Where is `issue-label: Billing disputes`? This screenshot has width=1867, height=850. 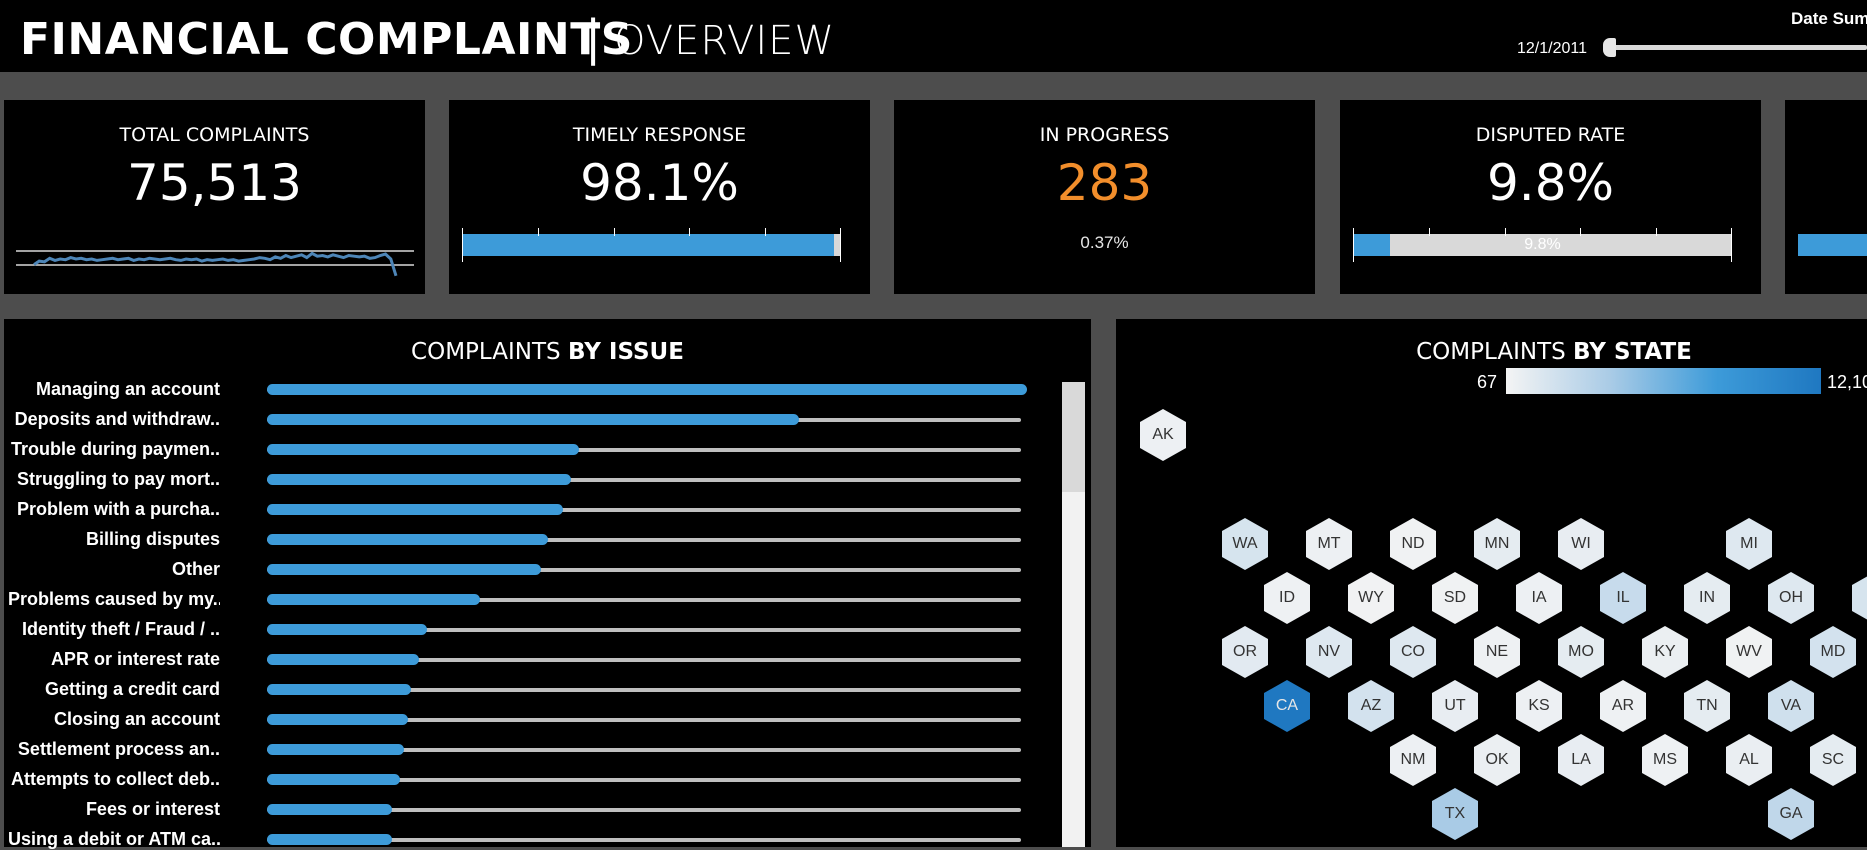
issue-label: Billing disputes is located at coordinates (152, 539).